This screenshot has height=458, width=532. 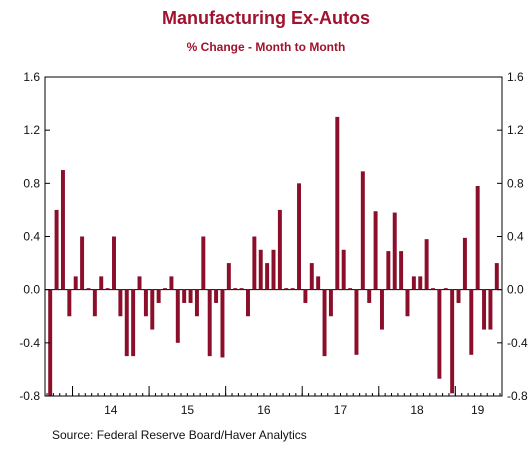 I want to click on x-year-label: 19, so click(x=478, y=410).